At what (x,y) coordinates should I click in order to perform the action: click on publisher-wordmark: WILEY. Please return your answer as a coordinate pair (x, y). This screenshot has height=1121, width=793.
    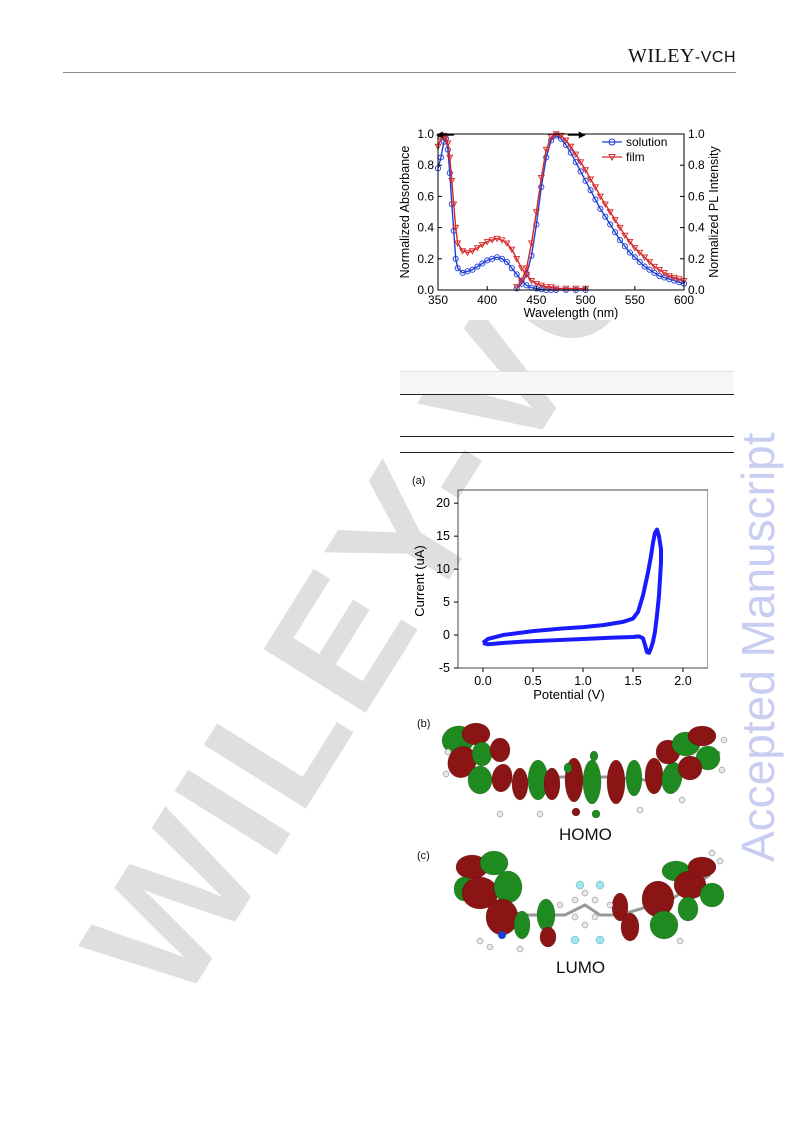
    Looking at the image, I should click on (661, 56).